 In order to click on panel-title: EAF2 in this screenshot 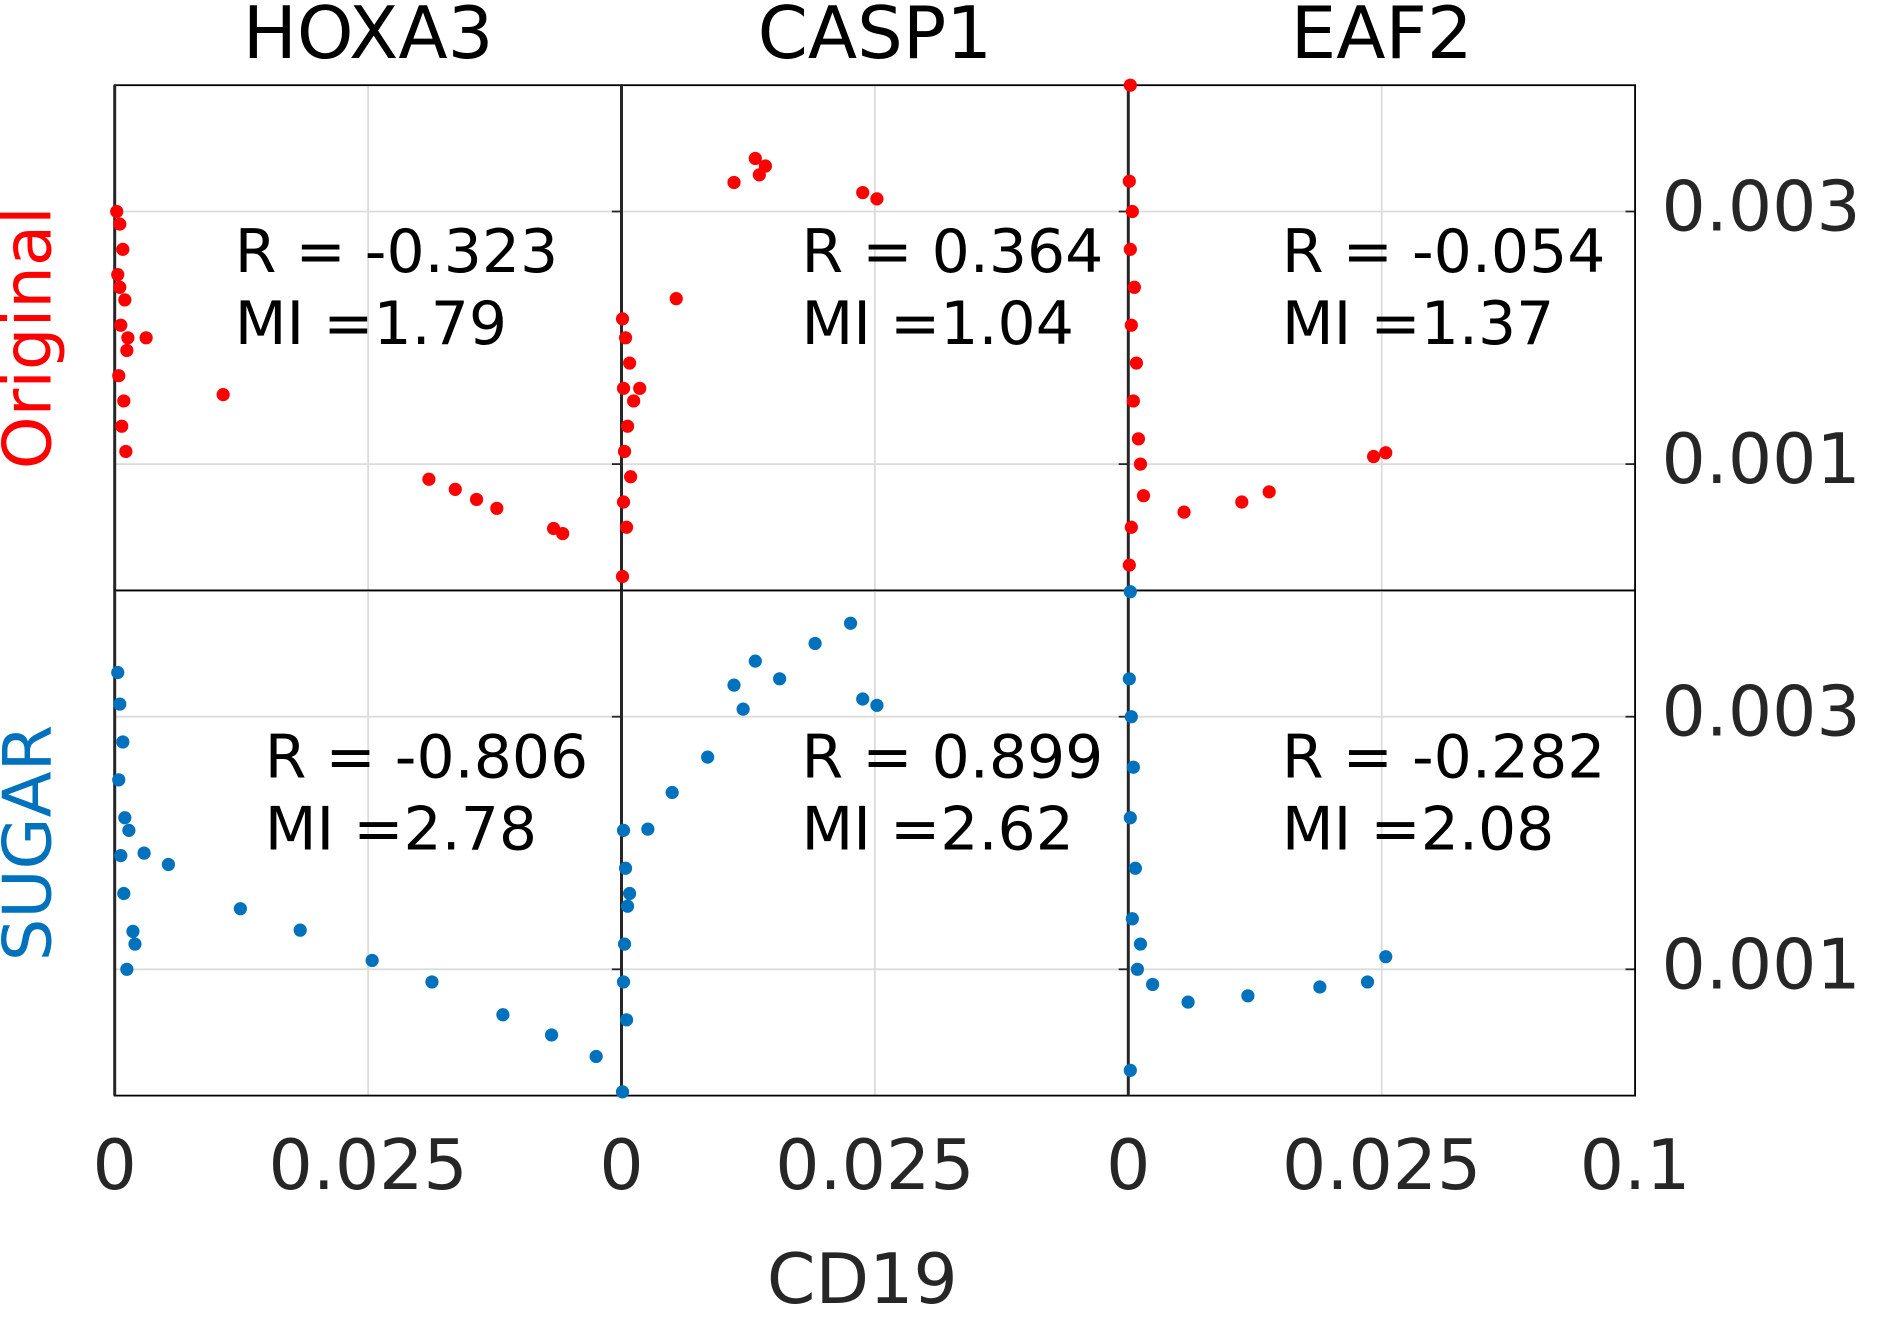, I will do `click(1382, 37)`.